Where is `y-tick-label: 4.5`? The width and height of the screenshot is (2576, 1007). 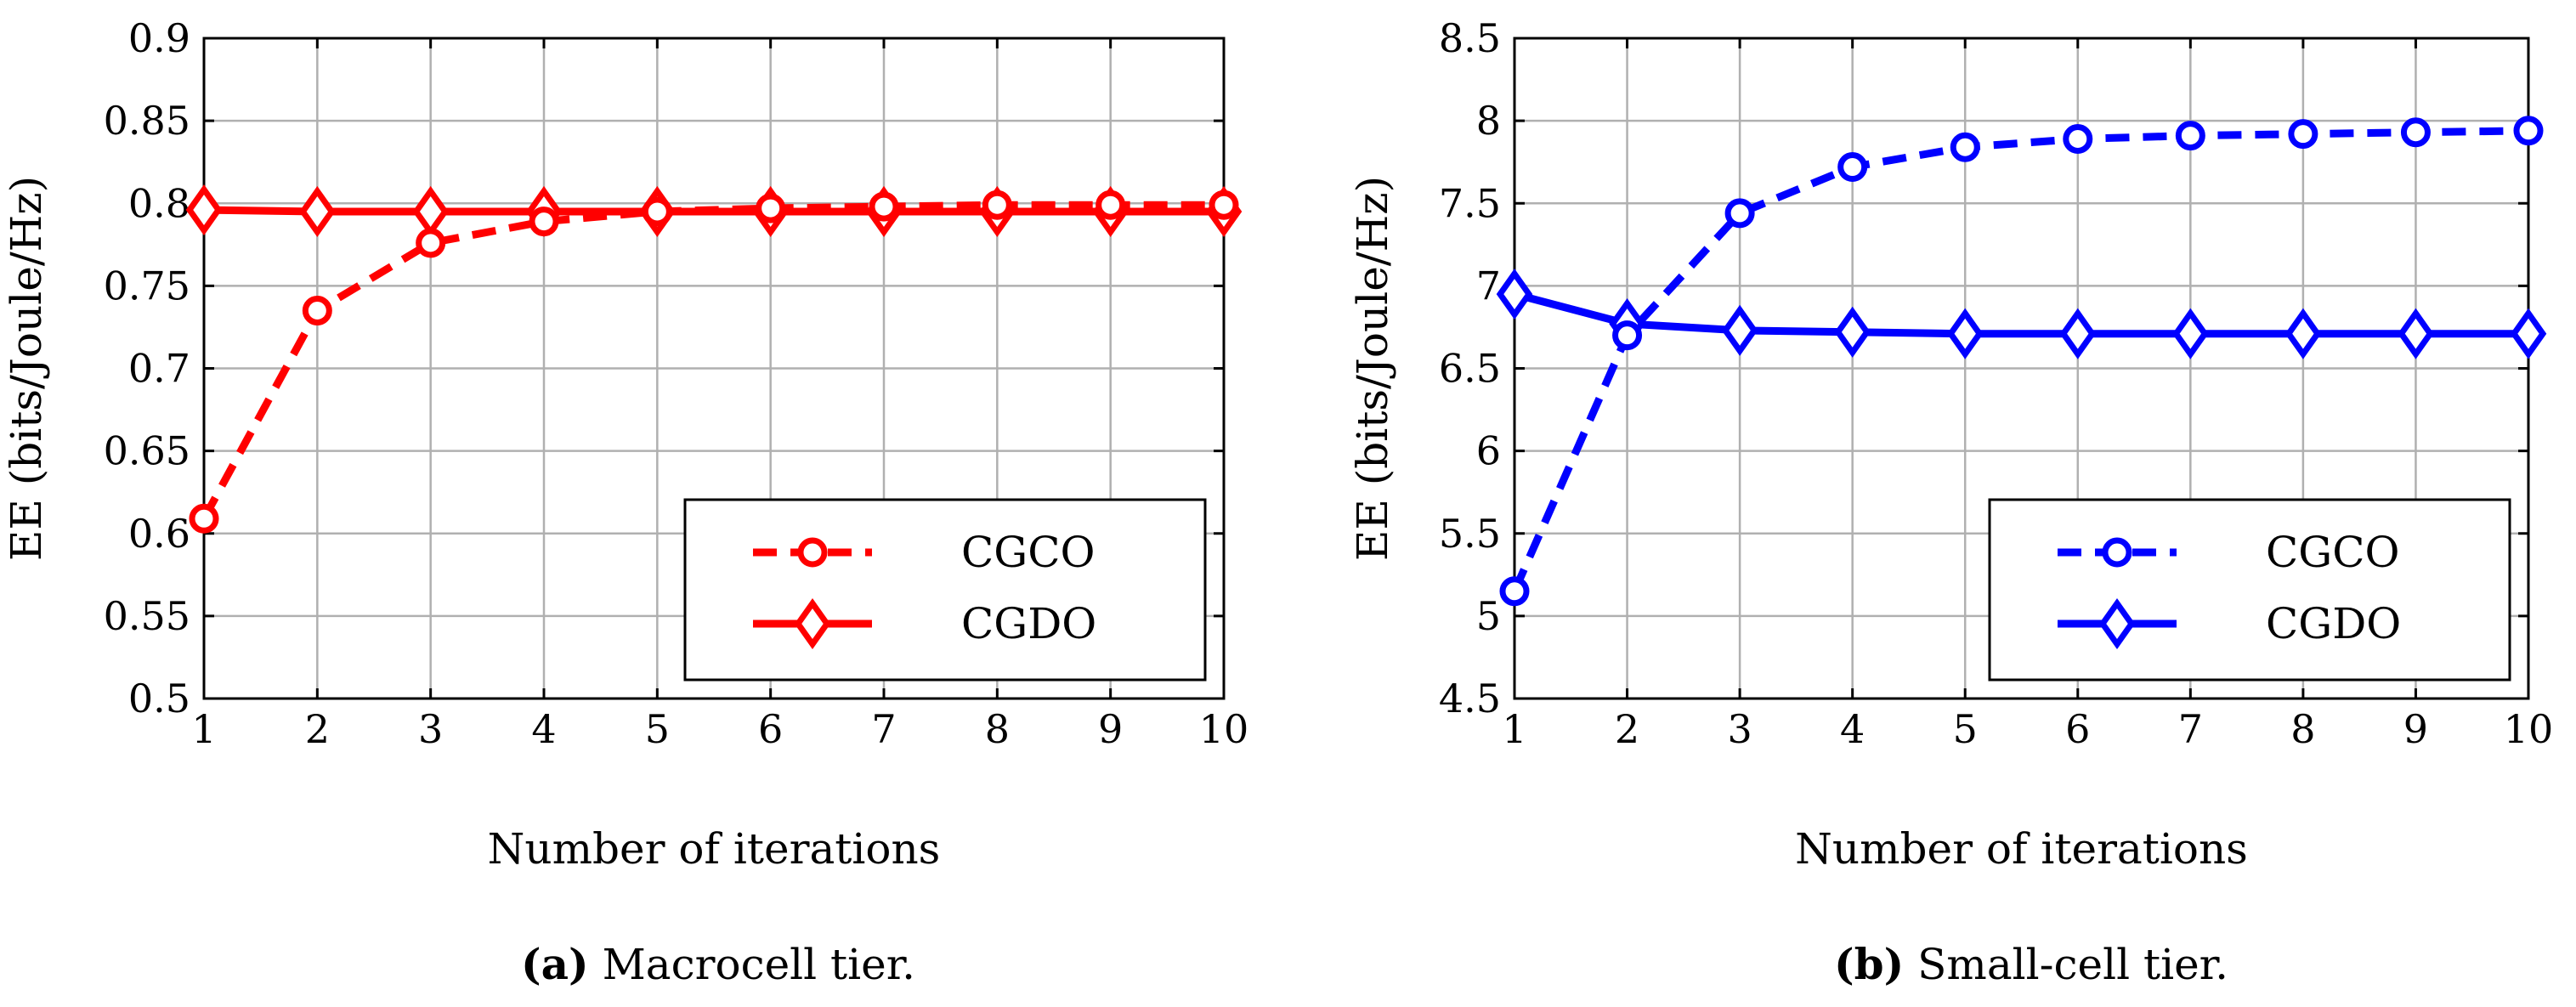
y-tick-label: 4.5 is located at coordinates (1470, 698).